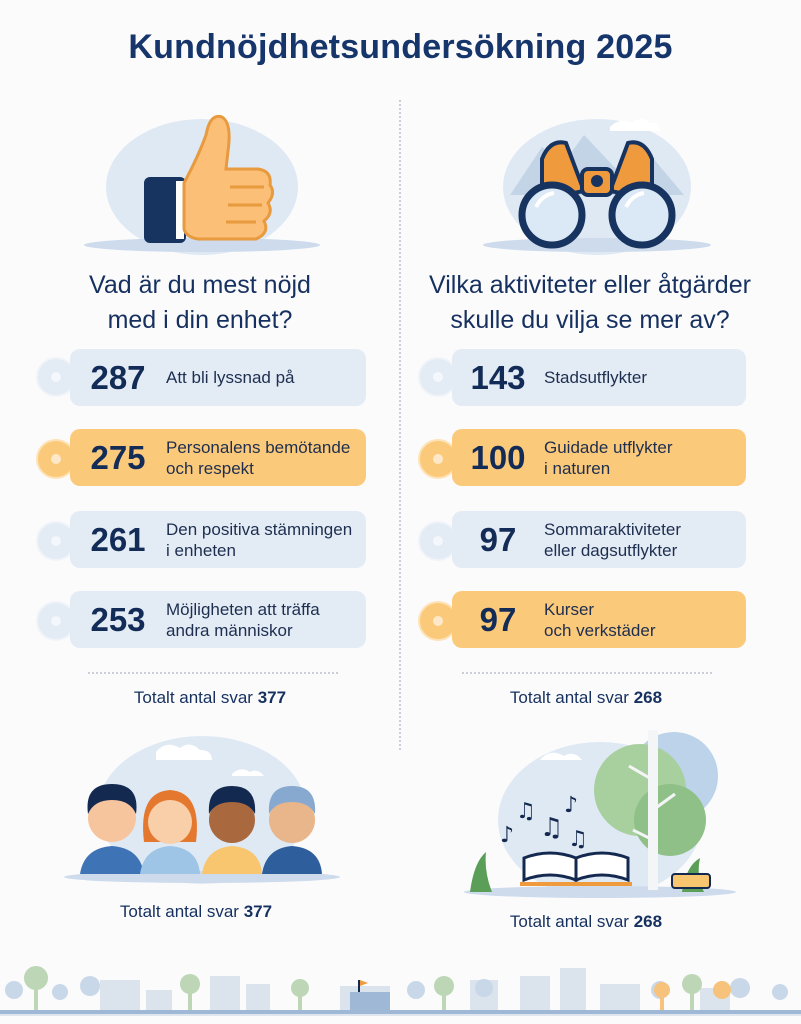  I want to click on left-question: Vad är du mest nöjd med i din enhet?, so click(200, 302).